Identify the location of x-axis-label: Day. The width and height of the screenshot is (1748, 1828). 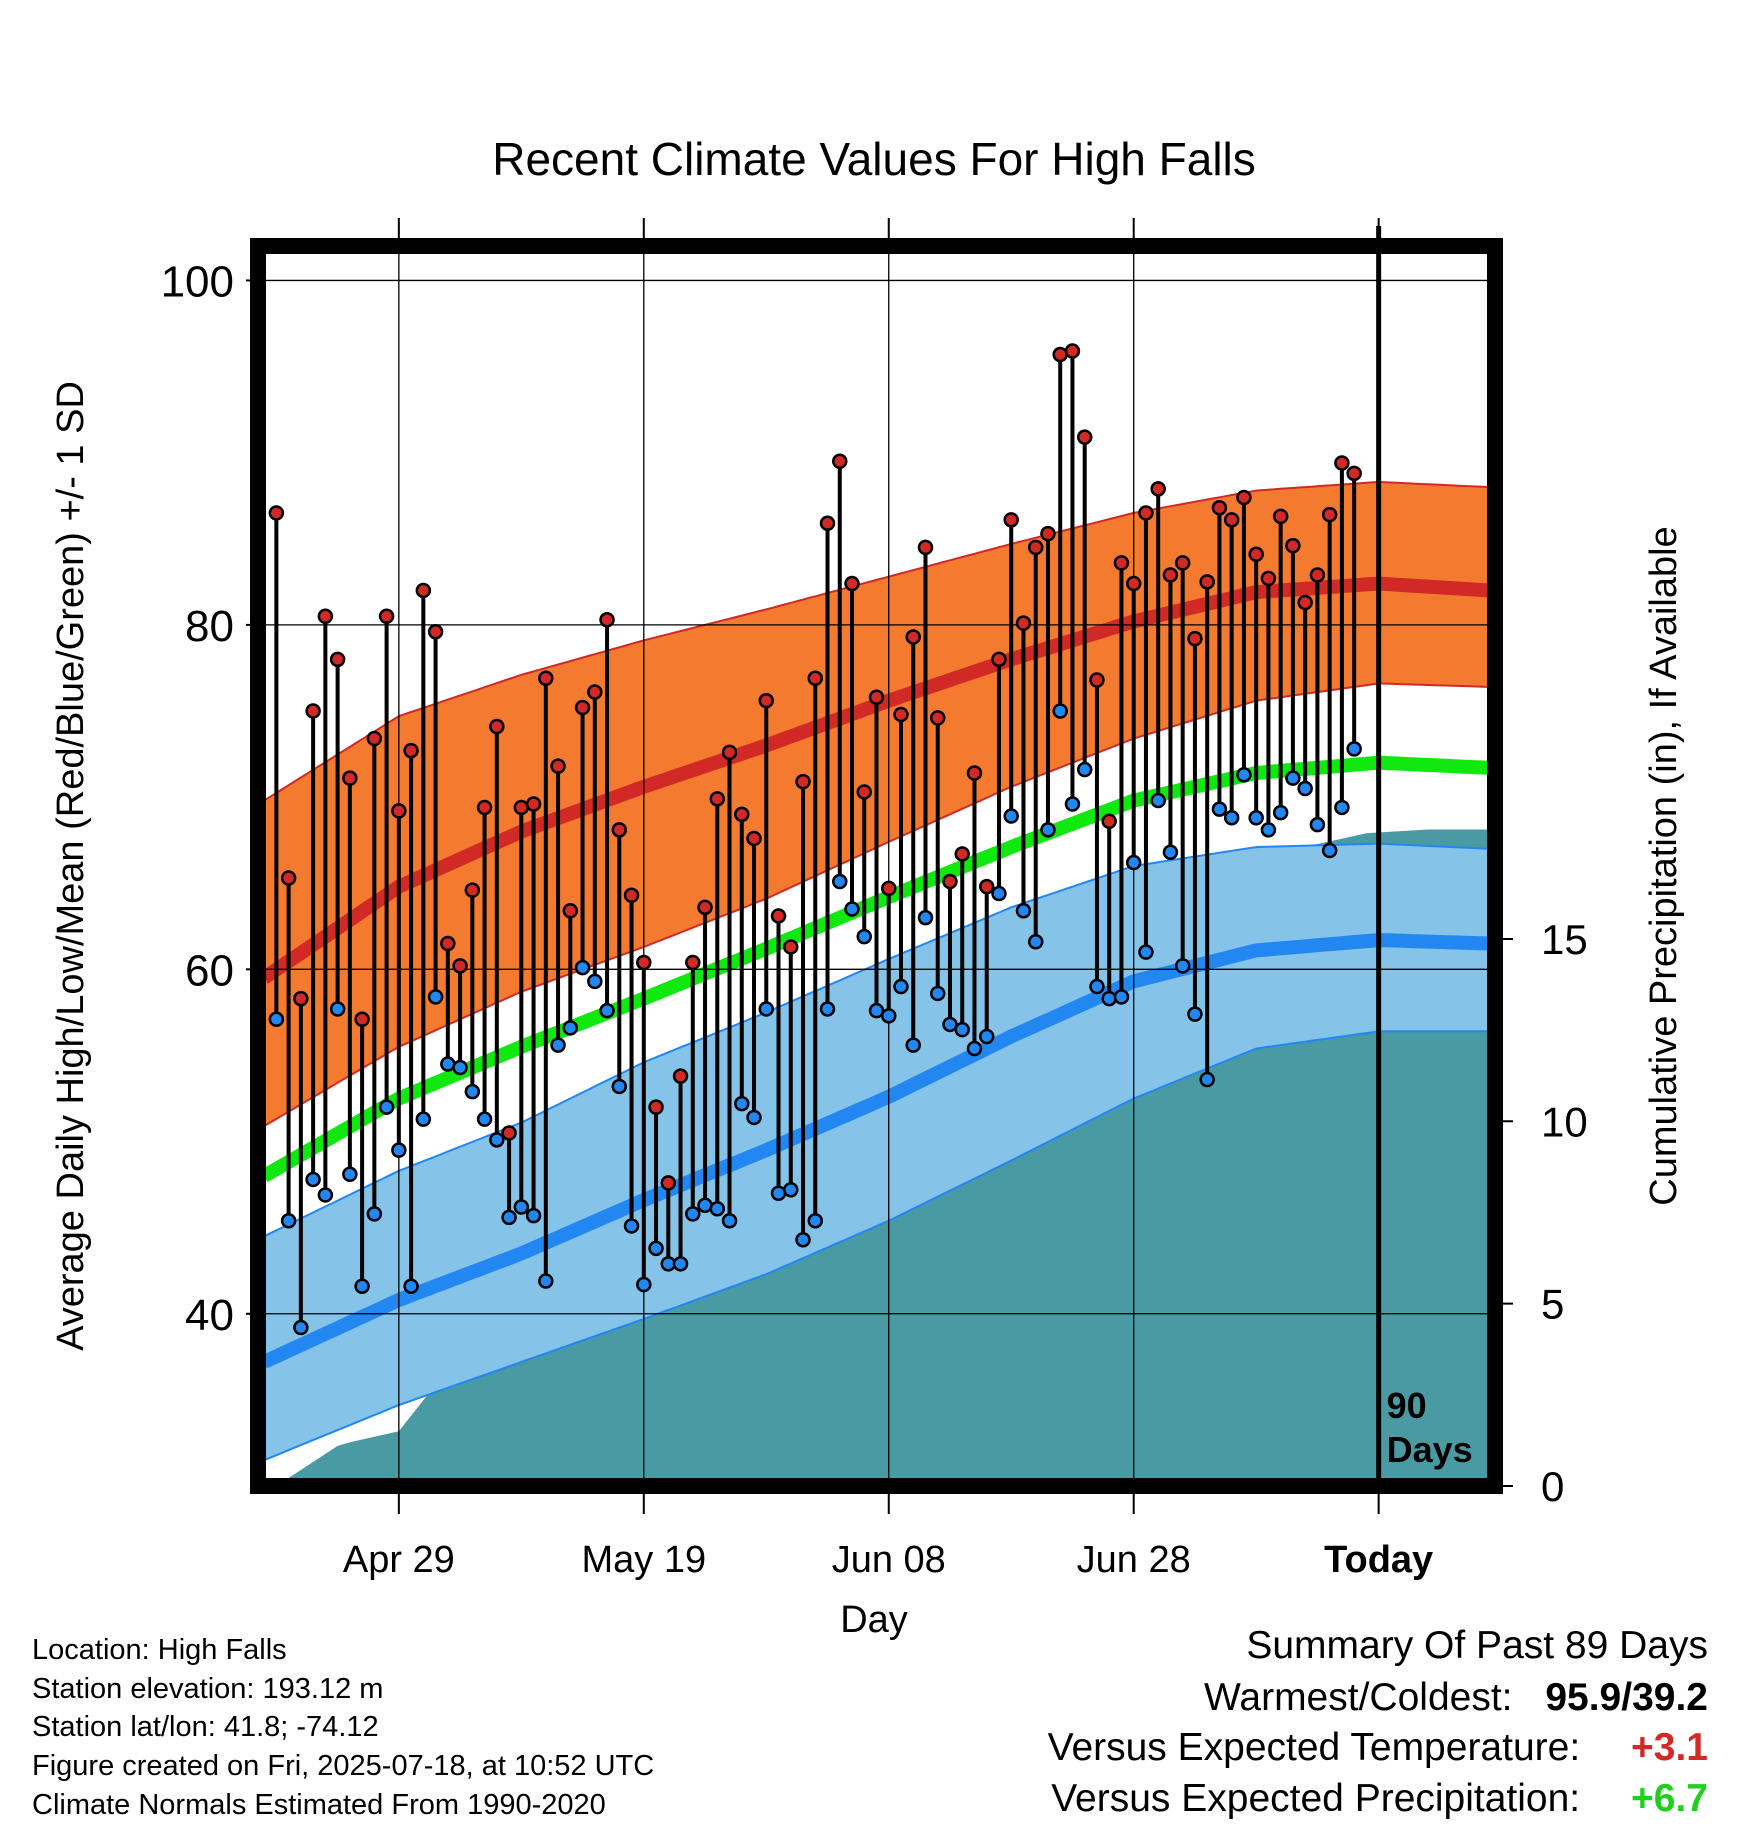
(874, 1620).